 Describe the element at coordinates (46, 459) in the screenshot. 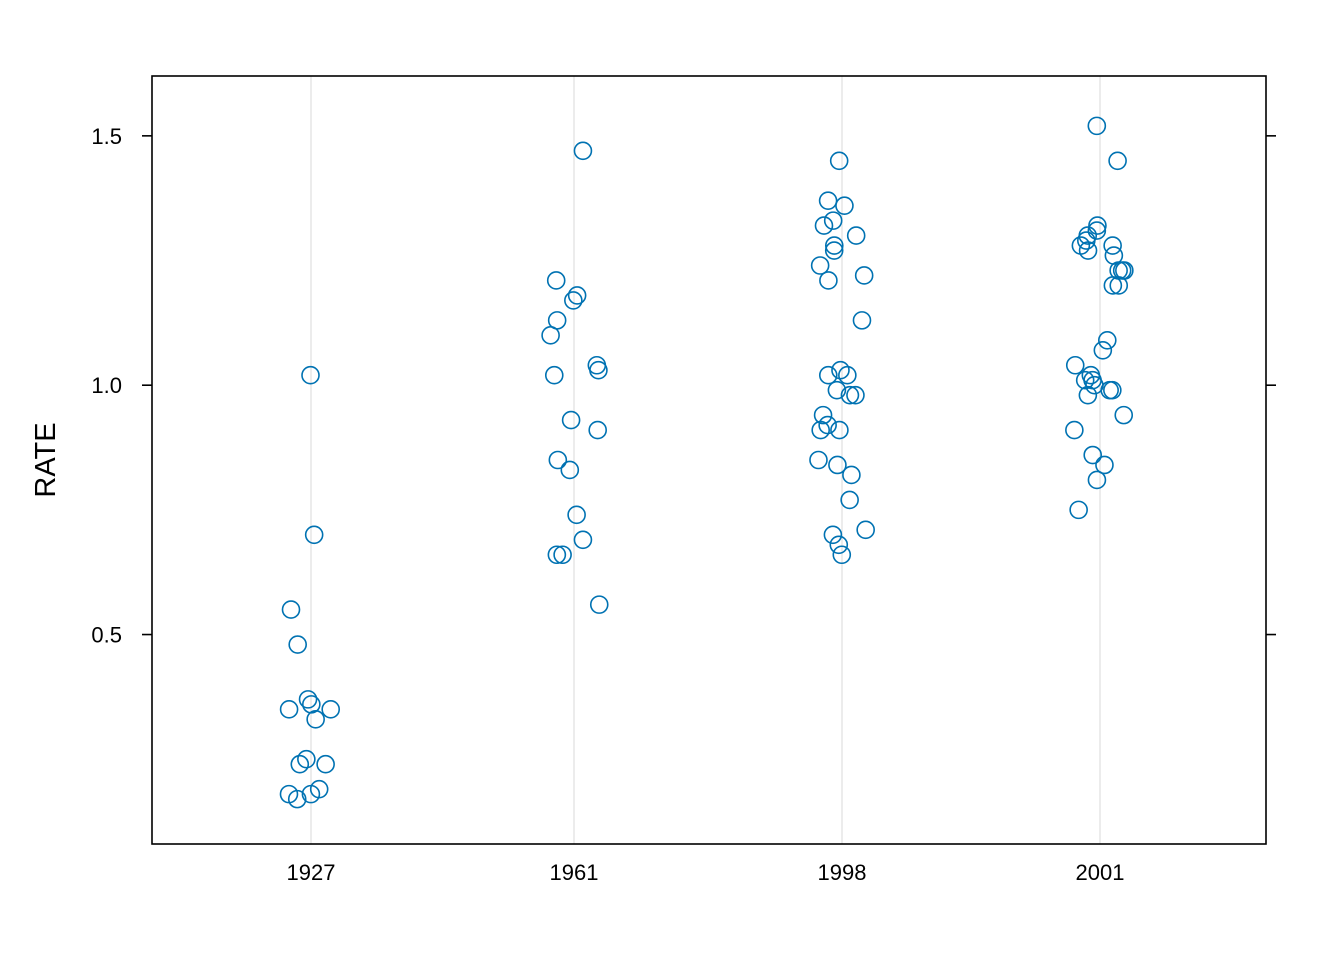

I see `y-axis-title: RATE` at that location.